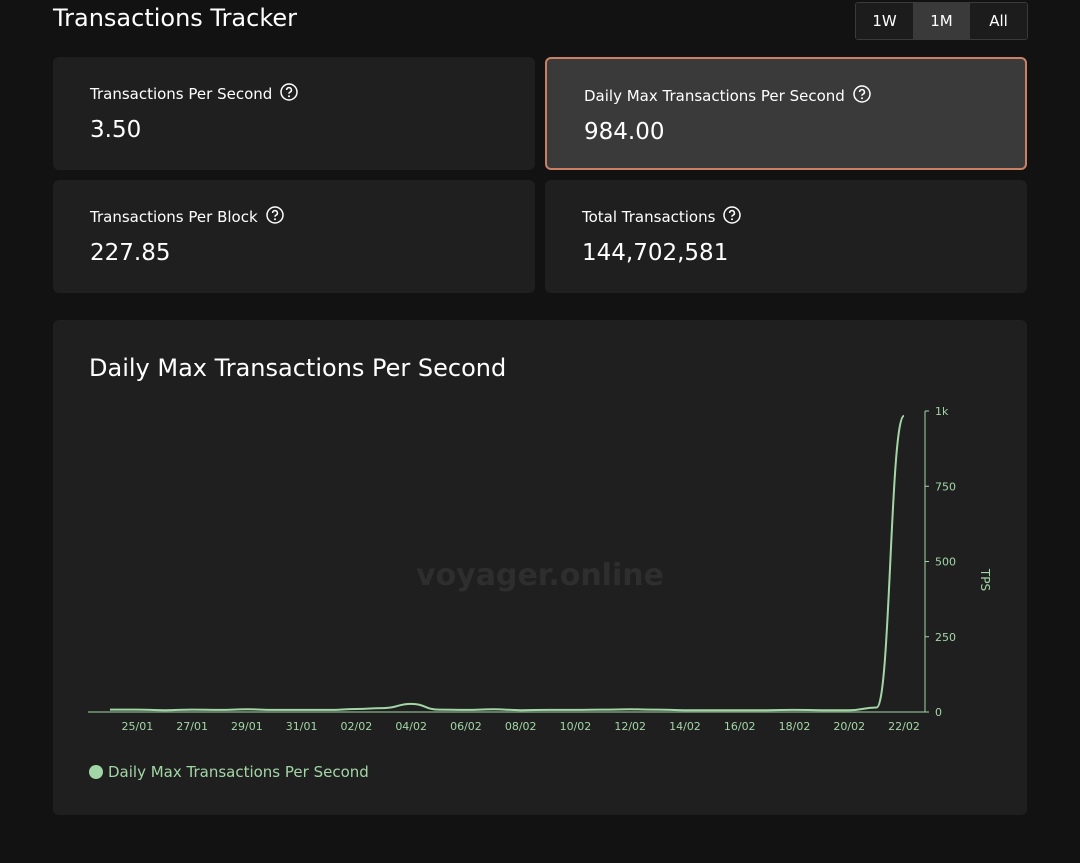 The width and height of the screenshot is (1080, 863). What do you see at coordinates (795, 726) in the screenshot?
I see `x-tick-label: 18/02` at bounding box center [795, 726].